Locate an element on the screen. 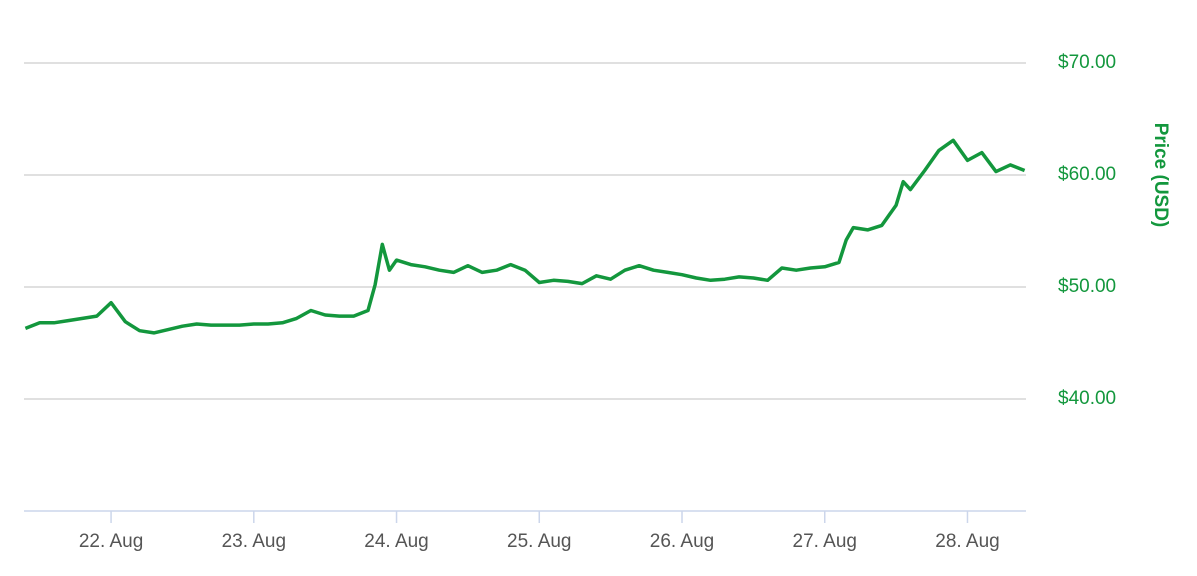 This screenshot has width=1197, height=576. x-tick-label: 24. Aug is located at coordinates (396, 541).